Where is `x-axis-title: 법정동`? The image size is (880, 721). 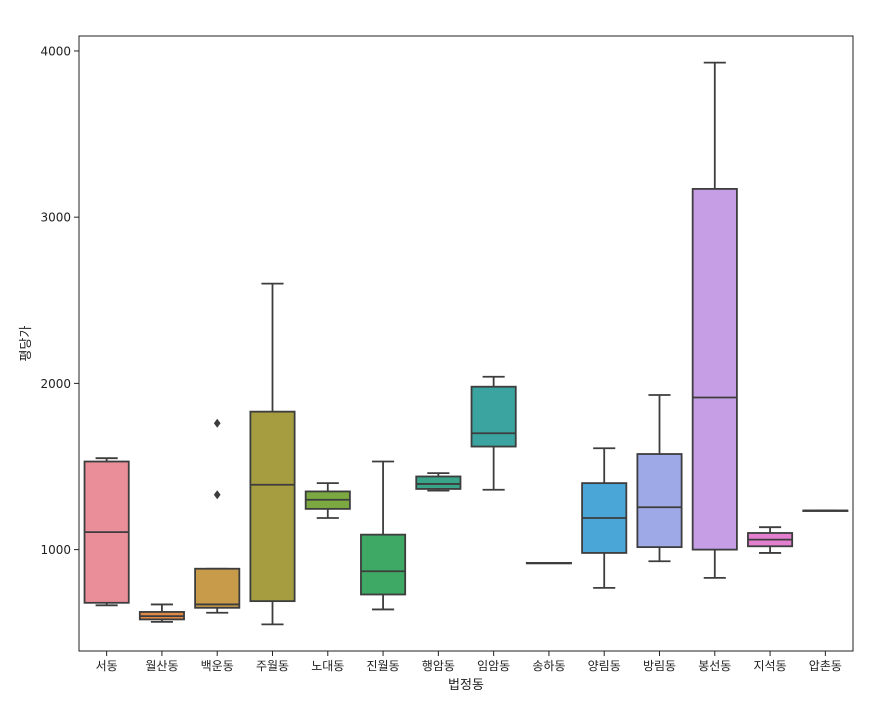
x-axis-title: 법정동 is located at coordinates (466, 685).